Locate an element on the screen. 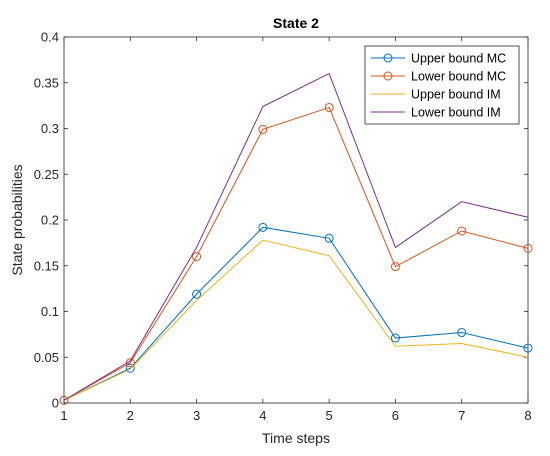 The width and height of the screenshot is (550, 456). x-tick-label: 5 is located at coordinates (329, 415).